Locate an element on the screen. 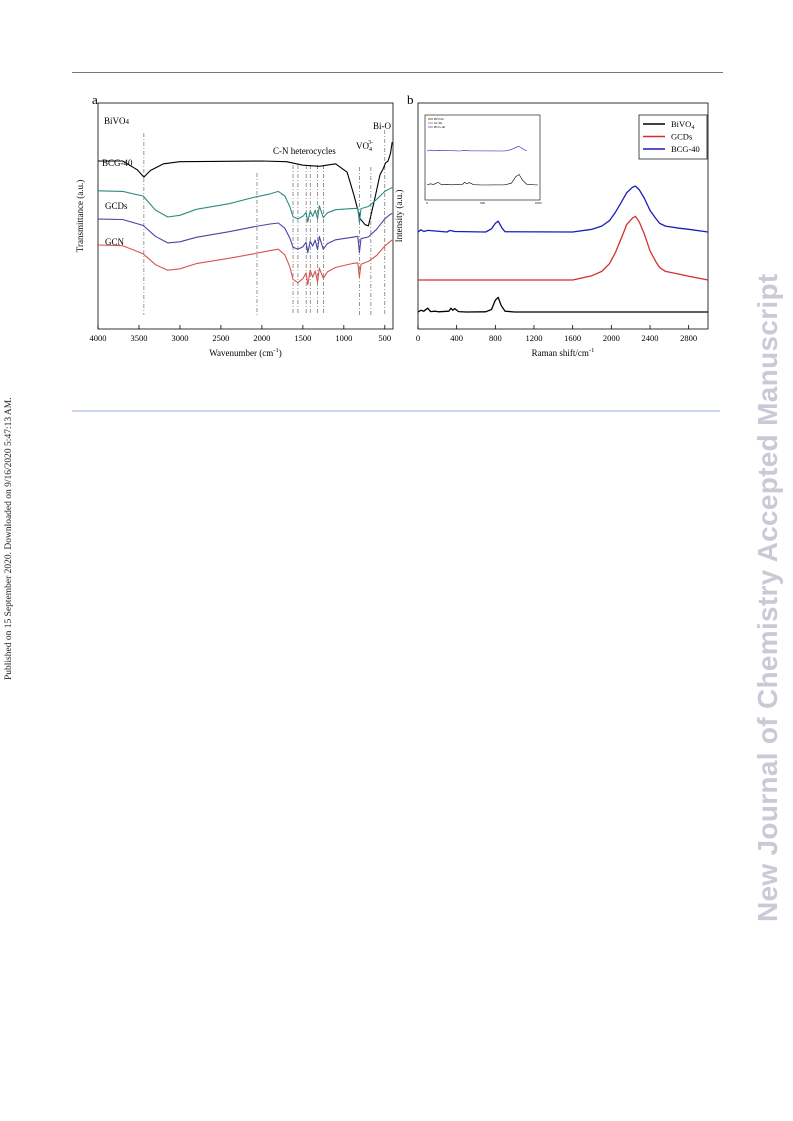  x-tick-label: 1600 is located at coordinates (572, 338).